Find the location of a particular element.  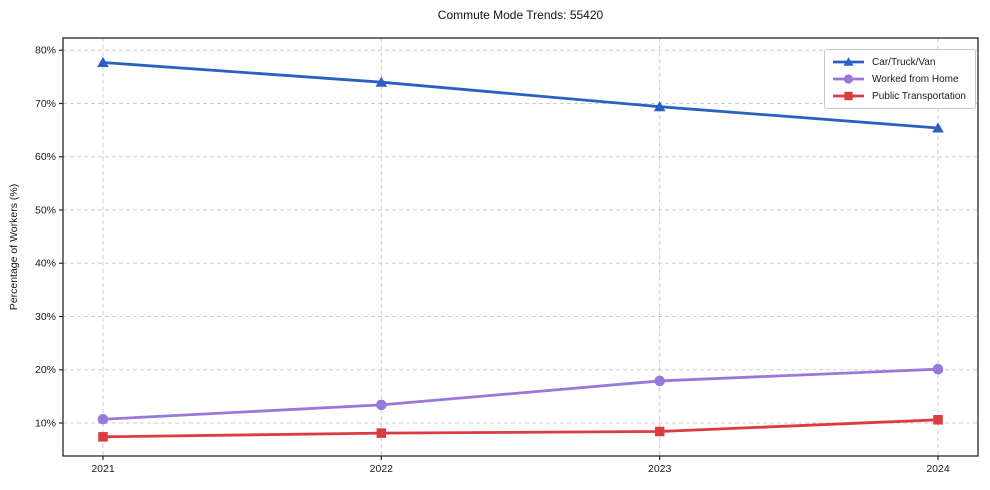

legend-item: Worked from Home is located at coordinates (899, 79).